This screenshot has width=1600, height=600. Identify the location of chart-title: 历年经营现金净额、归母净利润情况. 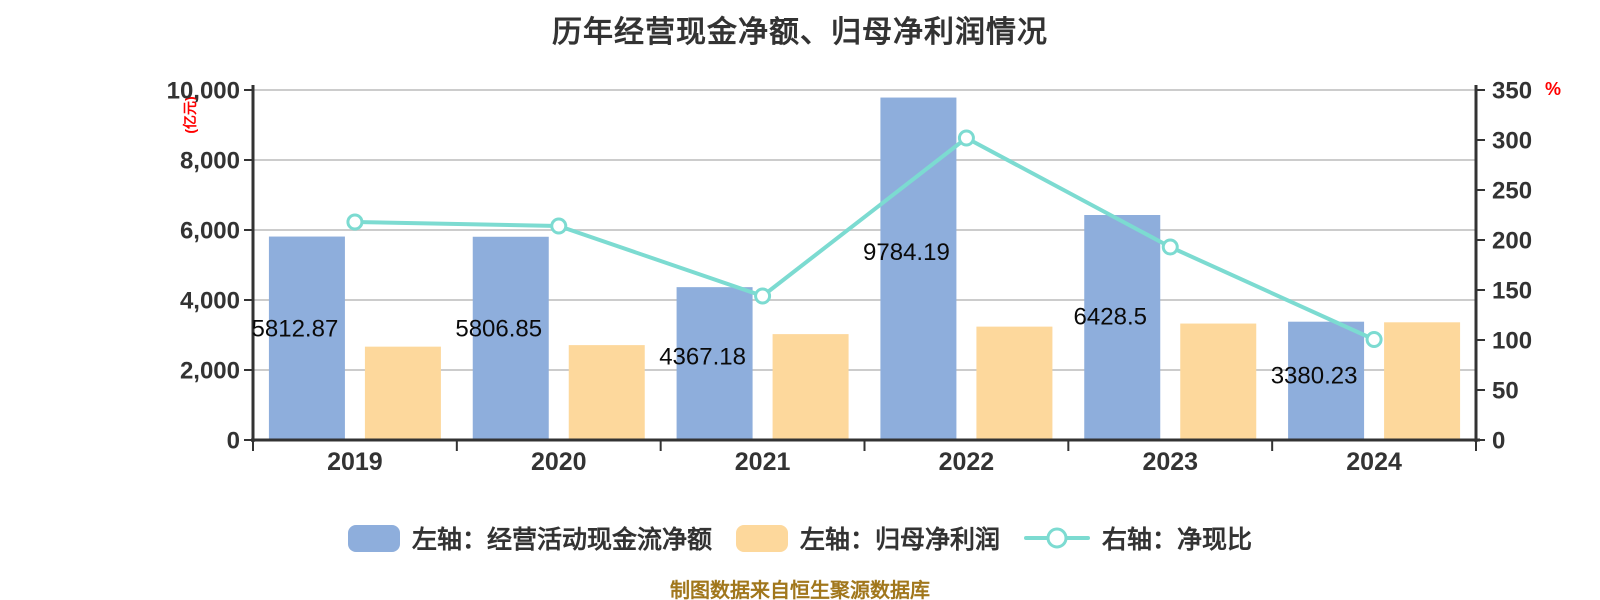
(800, 32).